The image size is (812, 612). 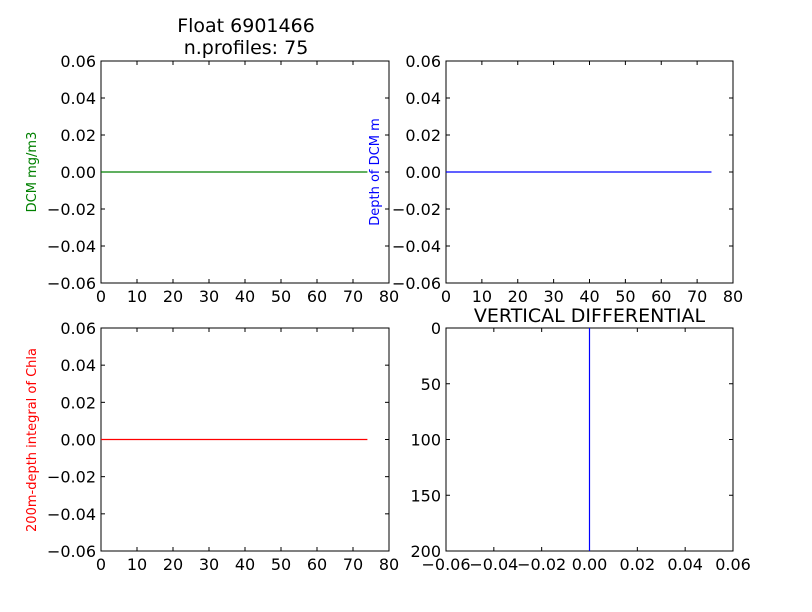 I want to click on y-axis-label: 200m-depth integral of Chla, so click(x=32, y=440).